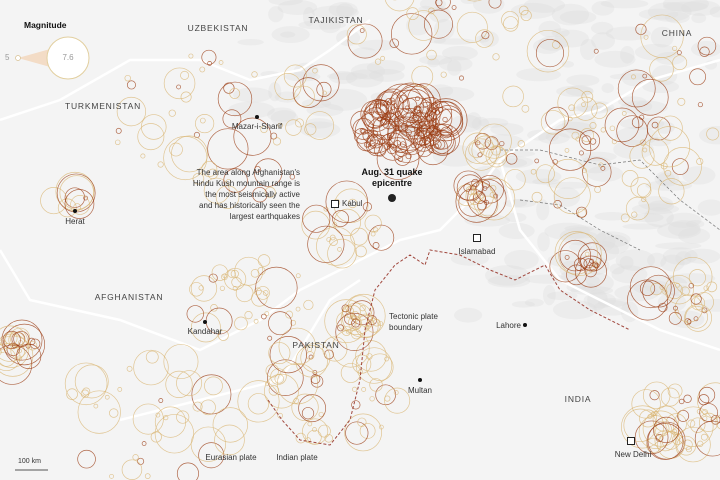  What do you see at coordinates (525, 325) in the screenshot?
I see `city-dot-lahore` at bounding box center [525, 325].